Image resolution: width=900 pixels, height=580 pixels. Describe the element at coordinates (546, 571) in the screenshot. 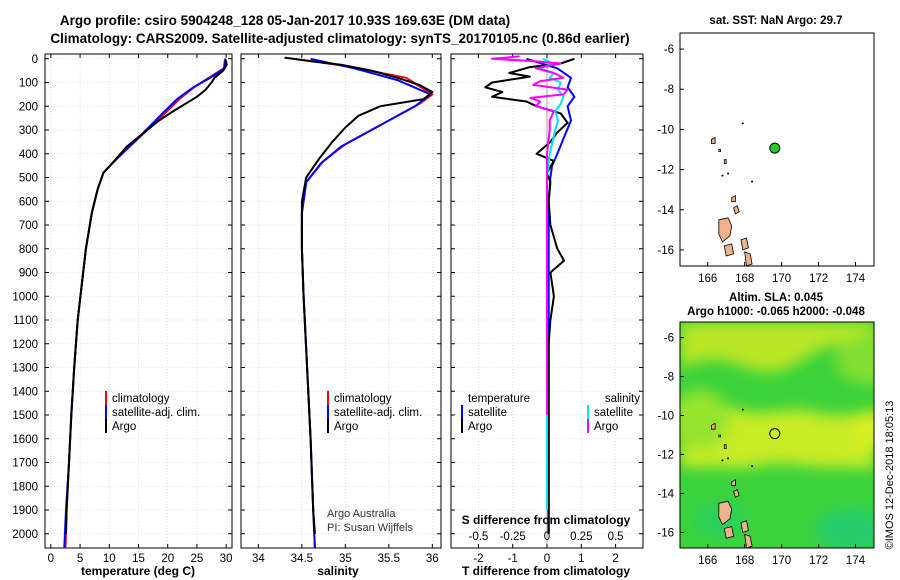

I see `t-difference-xlabel: T difference from climatology` at that location.